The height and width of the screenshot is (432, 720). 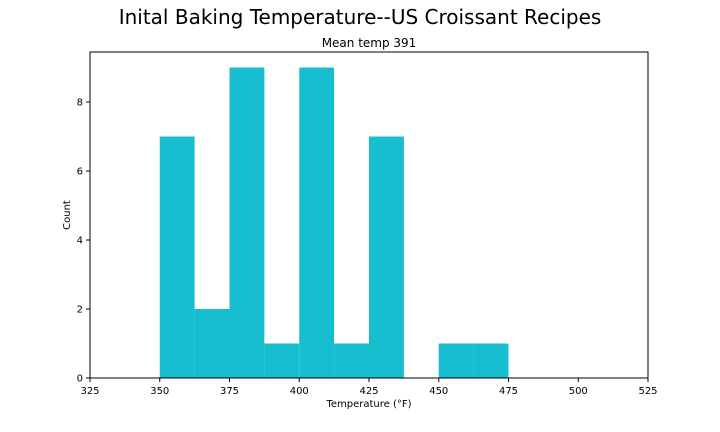 What do you see at coordinates (299, 391) in the screenshot?
I see `x-tick-label: 400` at bounding box center [299, 391].